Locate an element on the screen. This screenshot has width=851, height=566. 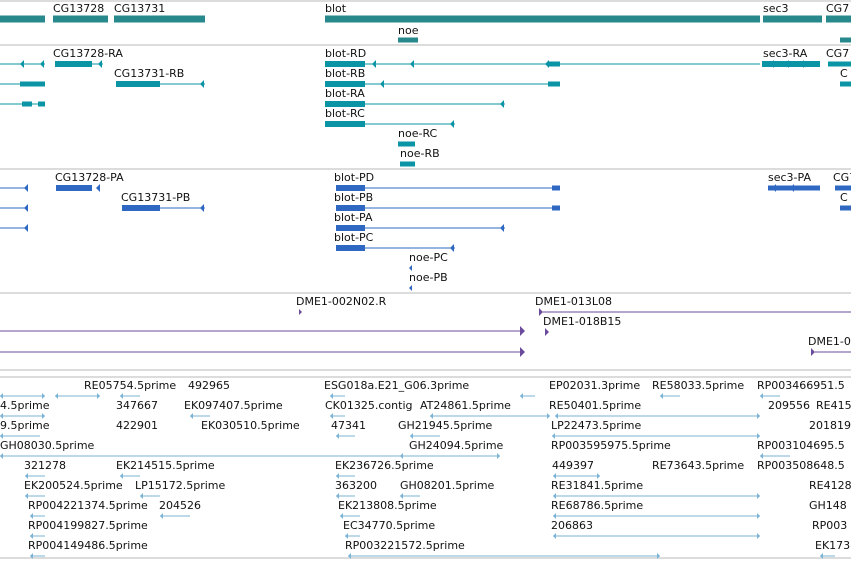
feature-label: noe is located at coordinates (408, 30).